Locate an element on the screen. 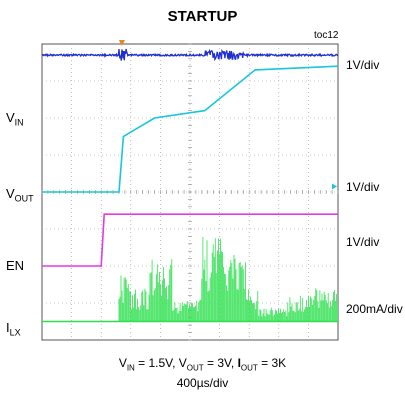 The width and height of the screenshot is (405, 397). vout-level-marker is located at coordinates (334, 186).